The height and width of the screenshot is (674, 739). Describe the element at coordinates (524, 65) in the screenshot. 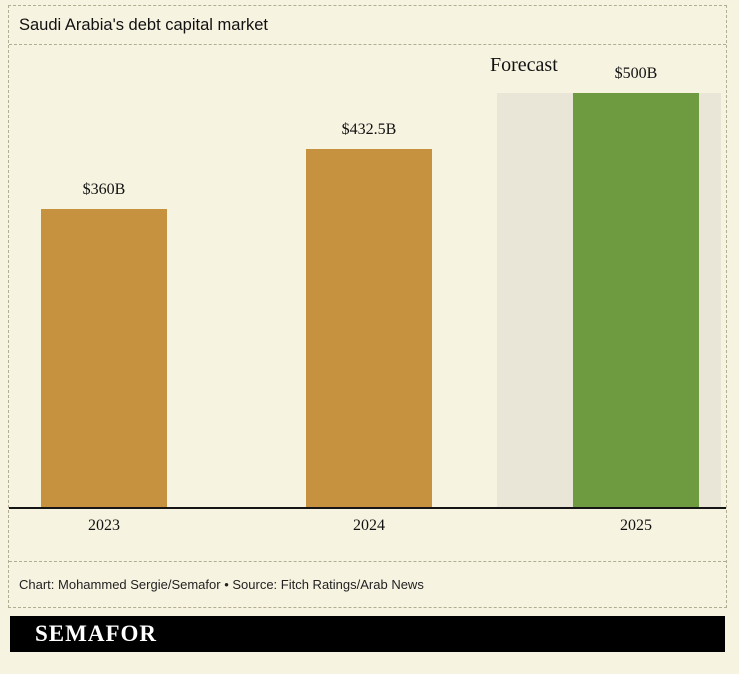

I see `forecast-label: Forecast` at that location.